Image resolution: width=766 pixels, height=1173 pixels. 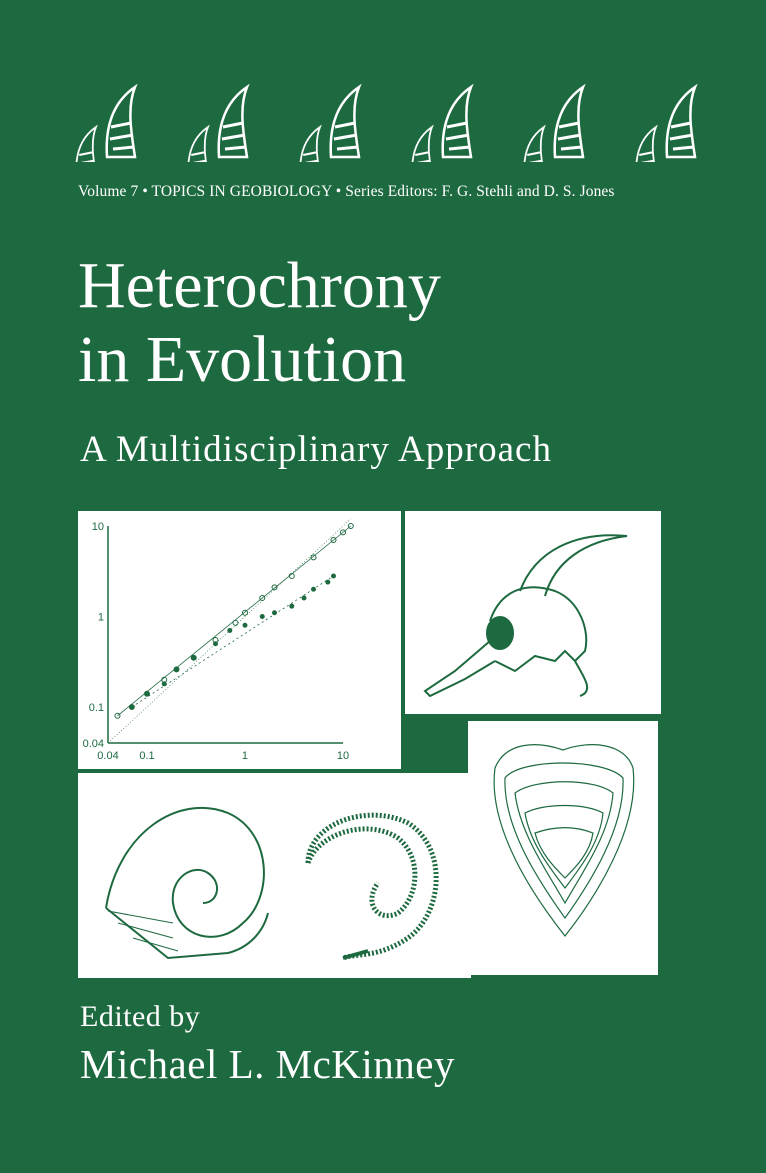 I want to click on y-tick-label: 0.1, so click(x=96, y=708).